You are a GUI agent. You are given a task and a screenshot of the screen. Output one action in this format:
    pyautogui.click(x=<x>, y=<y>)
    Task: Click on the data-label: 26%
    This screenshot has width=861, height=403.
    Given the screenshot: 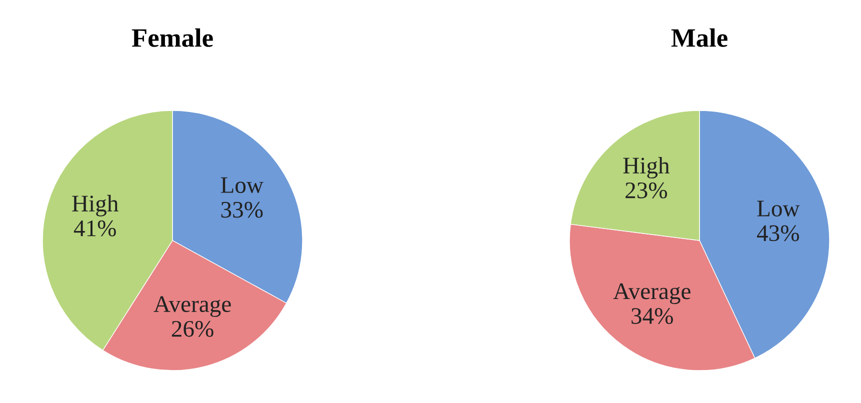 What is the action you would take?
    pyautogui.click(x=193, y=328)
    